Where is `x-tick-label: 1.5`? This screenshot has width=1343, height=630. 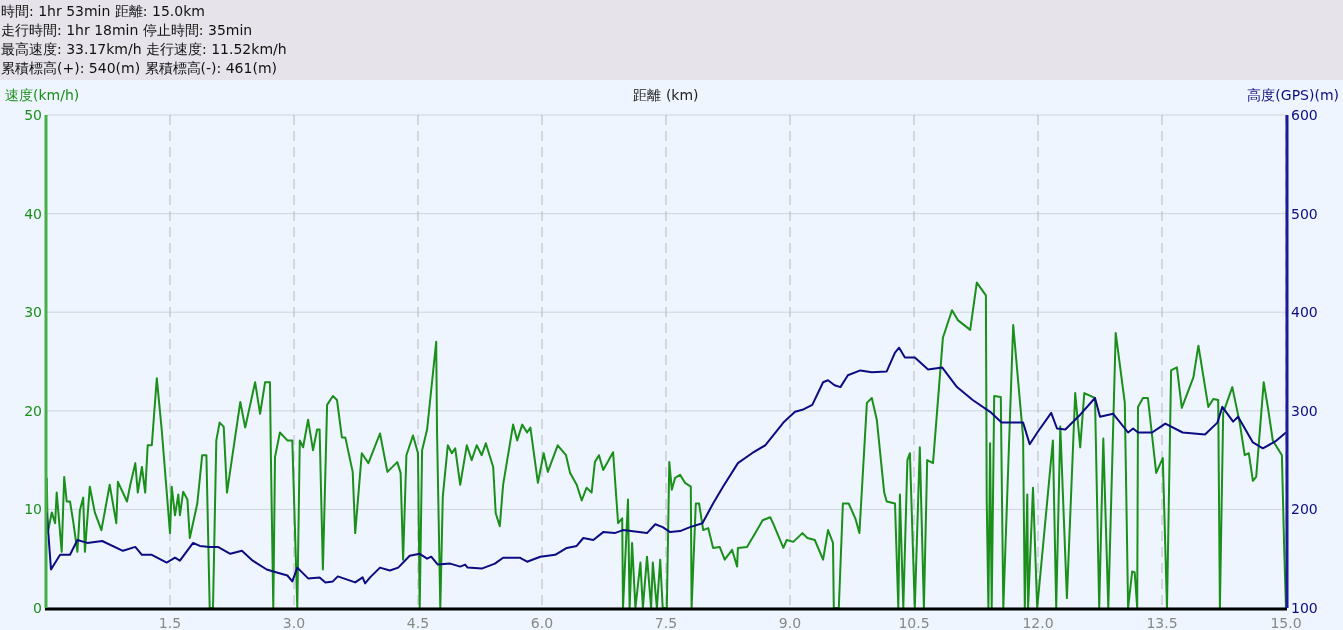
x-tick-label: 1.5 is located at coordinates (170, 622).